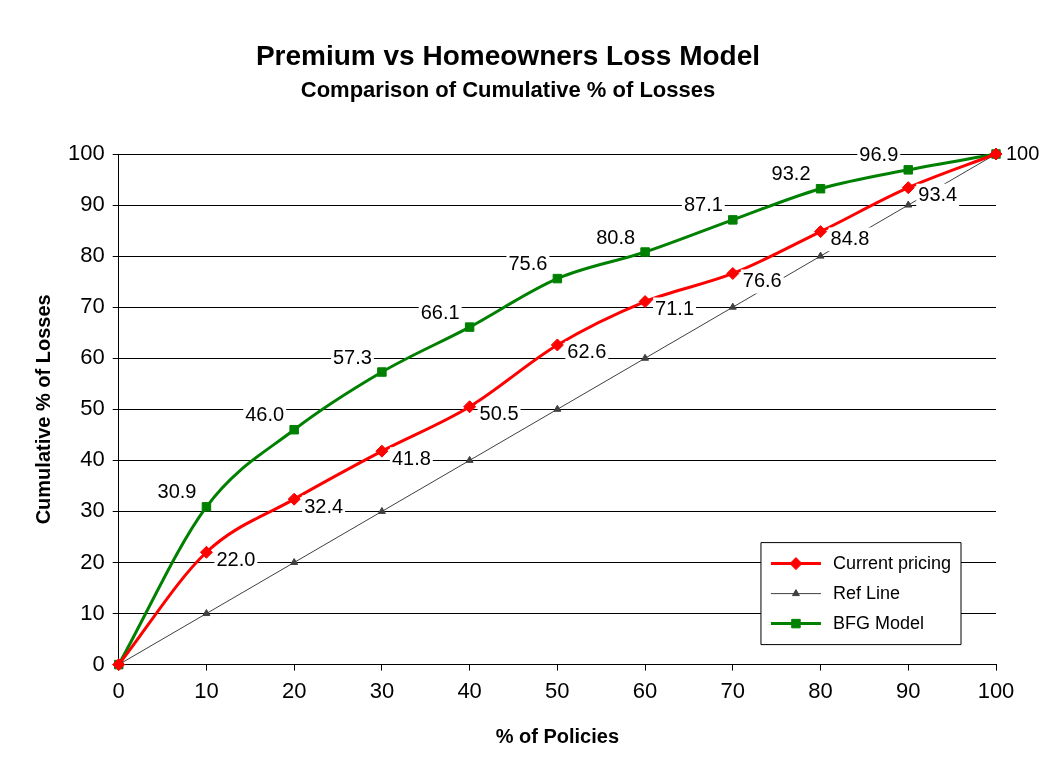  What do you see at coordinates (86, 153) in the screenshot?
I see `y-tick-label: 100` at bounding box center [86, 153].